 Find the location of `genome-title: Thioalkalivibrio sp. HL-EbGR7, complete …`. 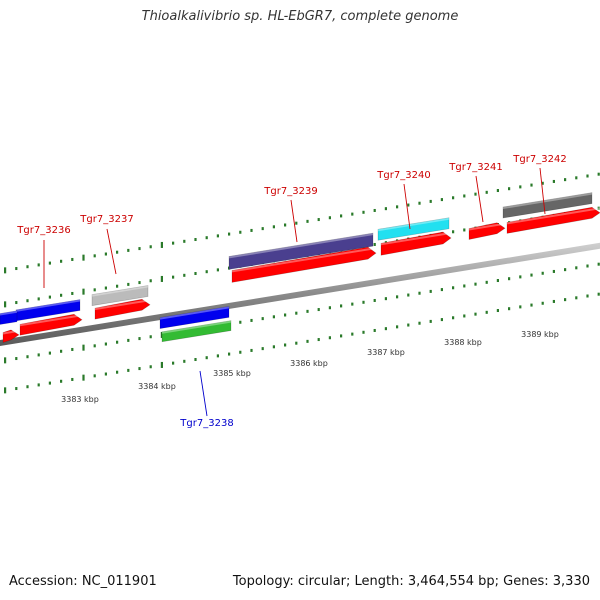

genome-title: Thioalkalivibrio sp. HL-EbGR7, complete … is located at coordinates (300, 16).